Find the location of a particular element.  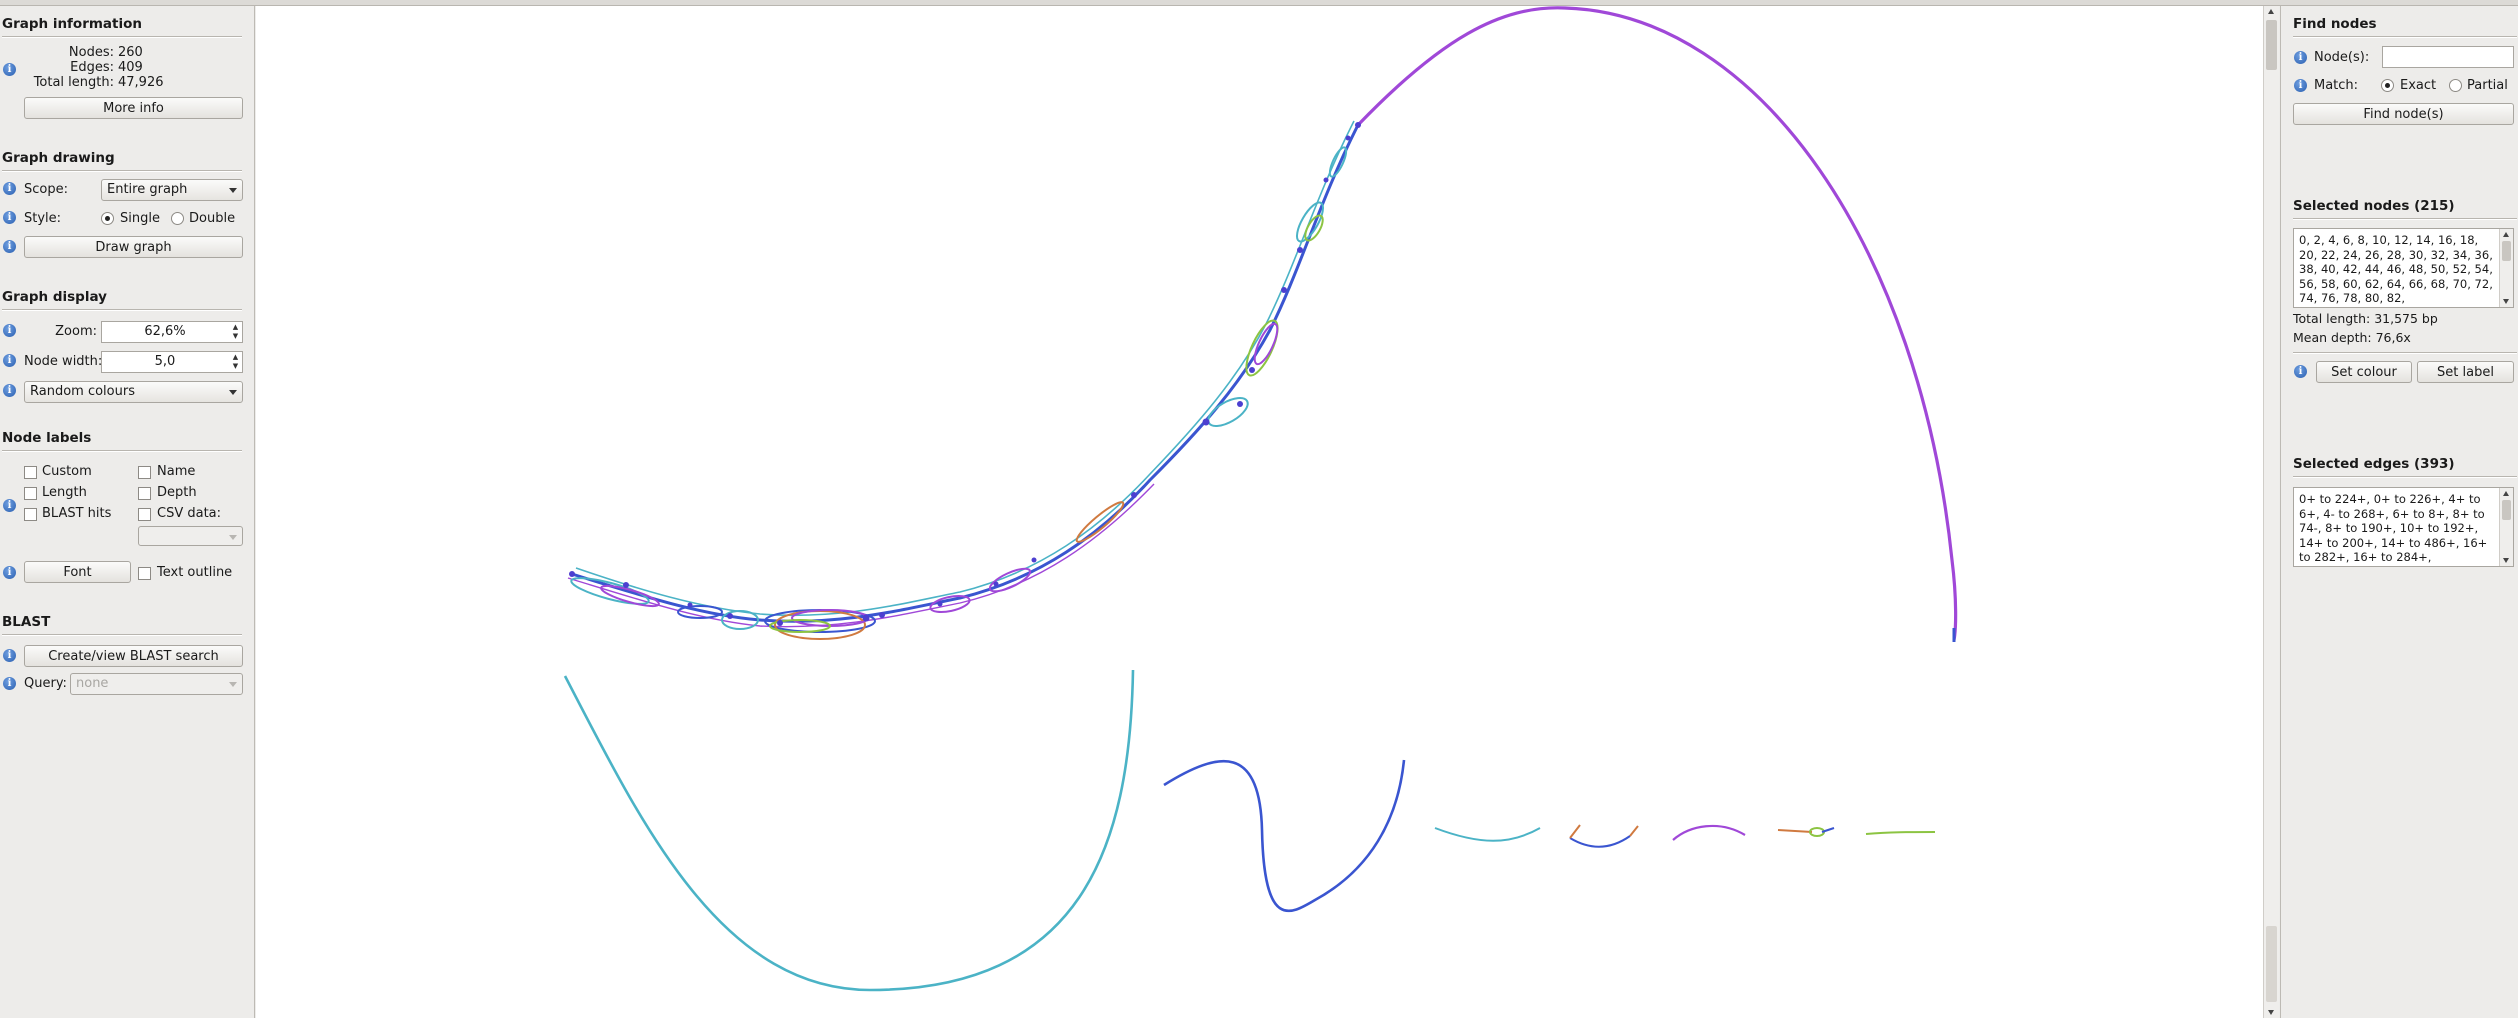

style-double-label: Double is located at coordinates (212, 218).